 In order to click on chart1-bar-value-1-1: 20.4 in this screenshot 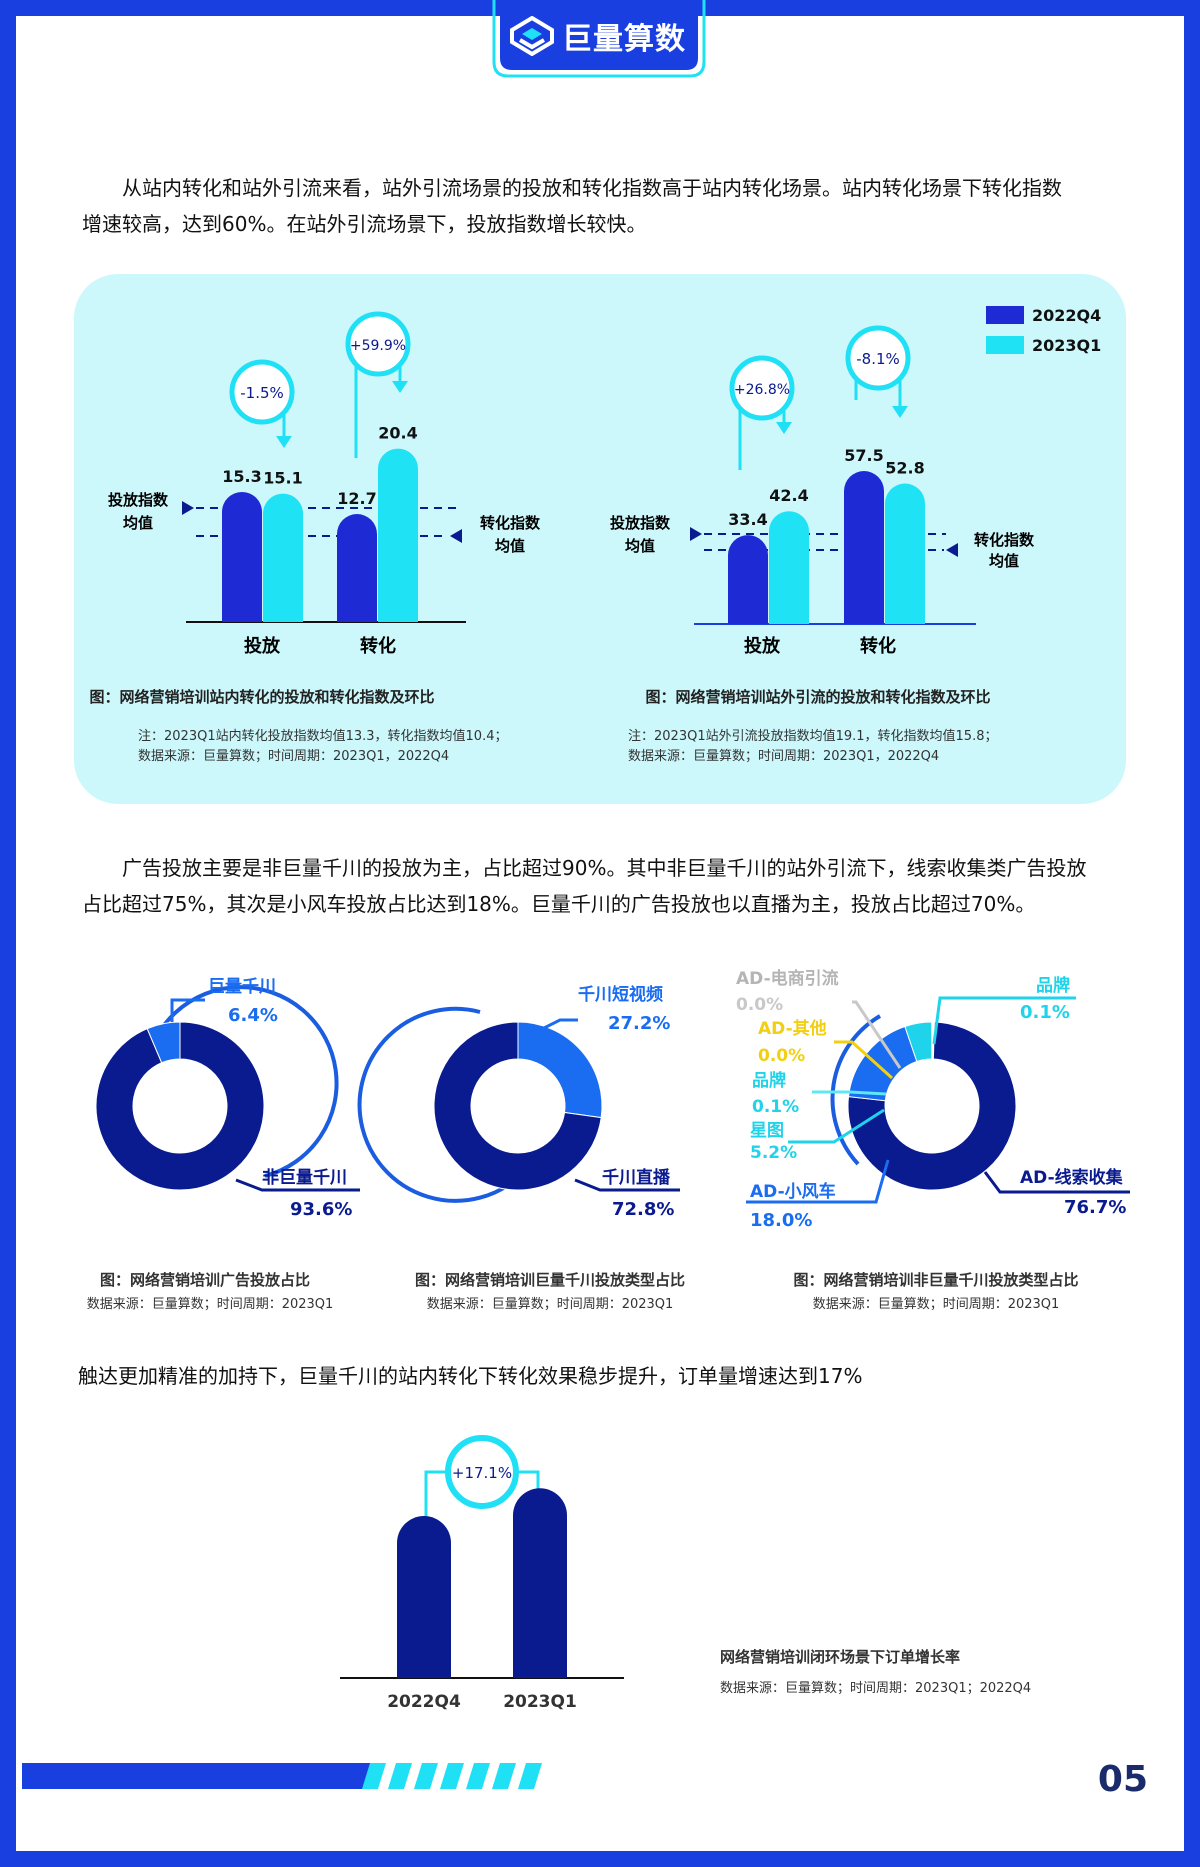, I will do `click(397, 433)`.